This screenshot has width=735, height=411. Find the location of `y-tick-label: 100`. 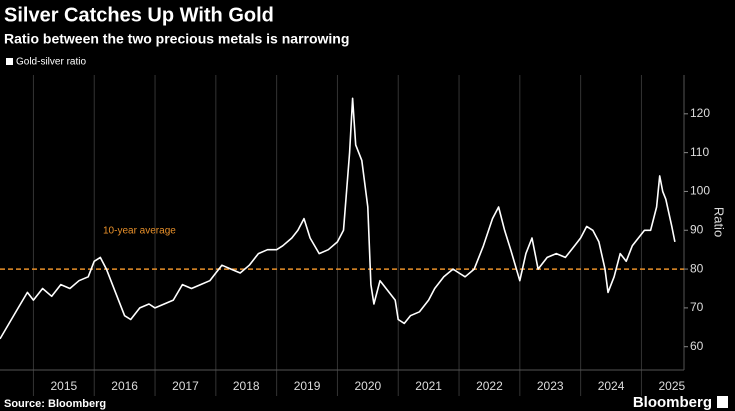

y-tick-label: 100 is located at coordinates (700, 191).